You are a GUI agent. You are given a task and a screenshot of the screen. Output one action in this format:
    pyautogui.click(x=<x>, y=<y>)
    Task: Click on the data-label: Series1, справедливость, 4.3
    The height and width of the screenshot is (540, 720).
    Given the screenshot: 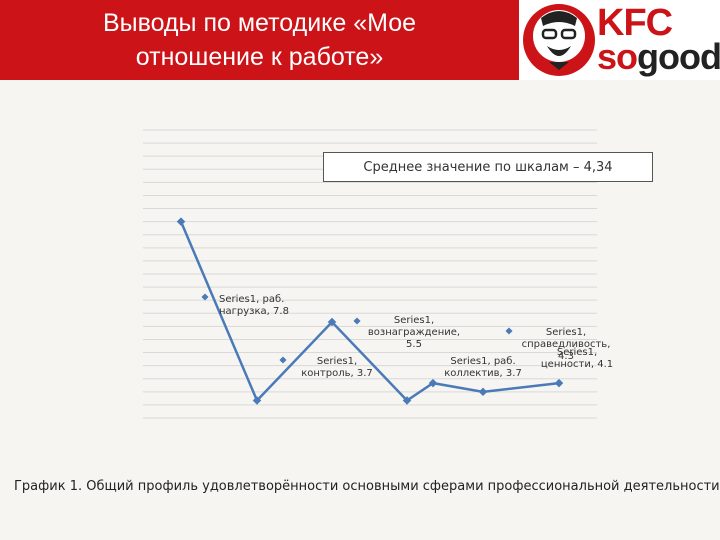 What is the action you would take?
    pyautogui.click(x=566, y=344)
    